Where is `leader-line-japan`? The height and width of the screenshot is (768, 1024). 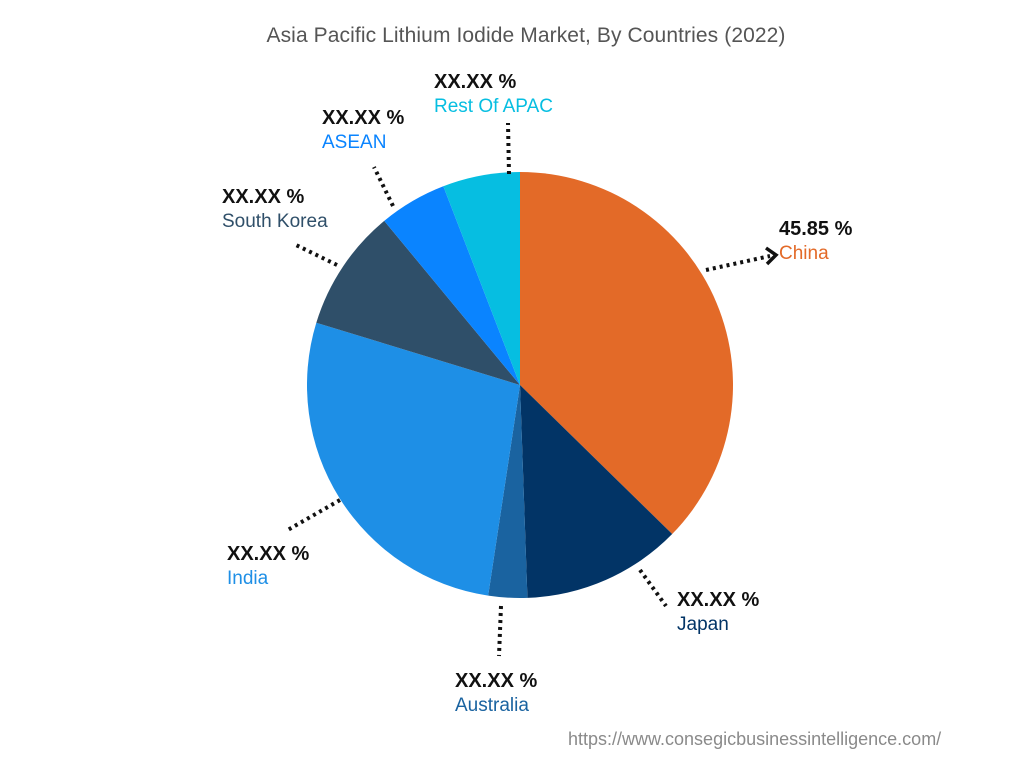 leader-line-japan is located at coordinates (653, 588).